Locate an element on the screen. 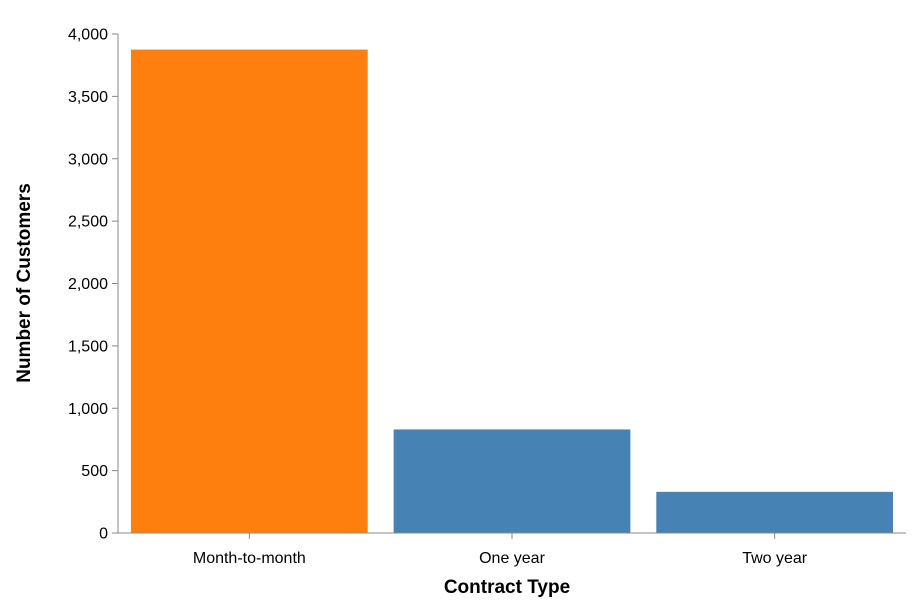 Image resolution: width=916 pixels, height=611 pixels. bar-two-year is located at coordinates (775, 512).